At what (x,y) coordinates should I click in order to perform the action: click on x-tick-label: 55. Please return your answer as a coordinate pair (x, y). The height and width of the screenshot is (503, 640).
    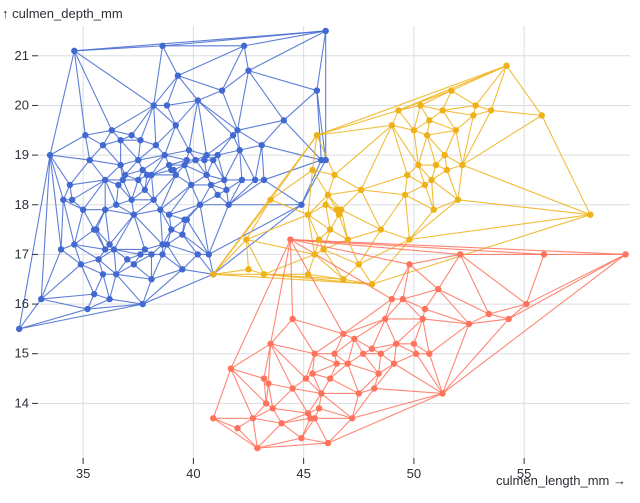
    Looking at the image, I should click on (524, 473).